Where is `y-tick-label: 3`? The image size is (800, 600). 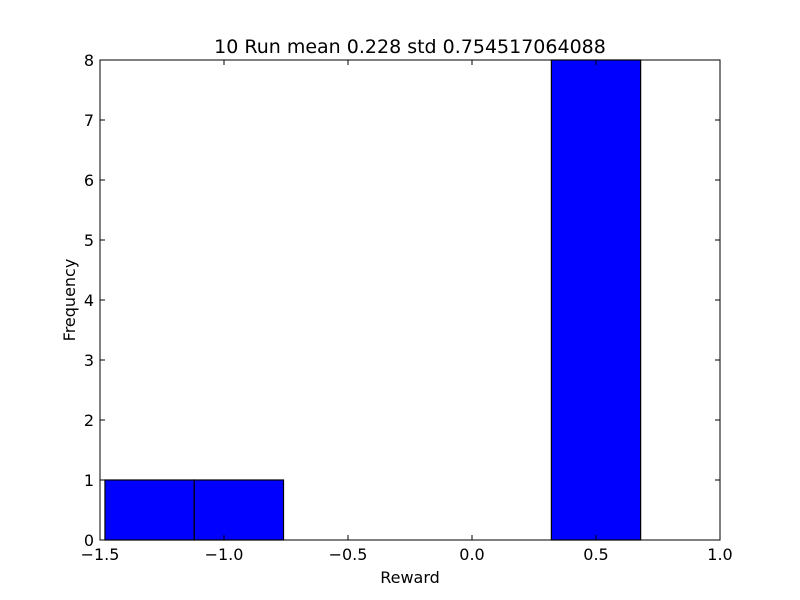 y-tick-label: 3 is located at coordinates (89, 360).